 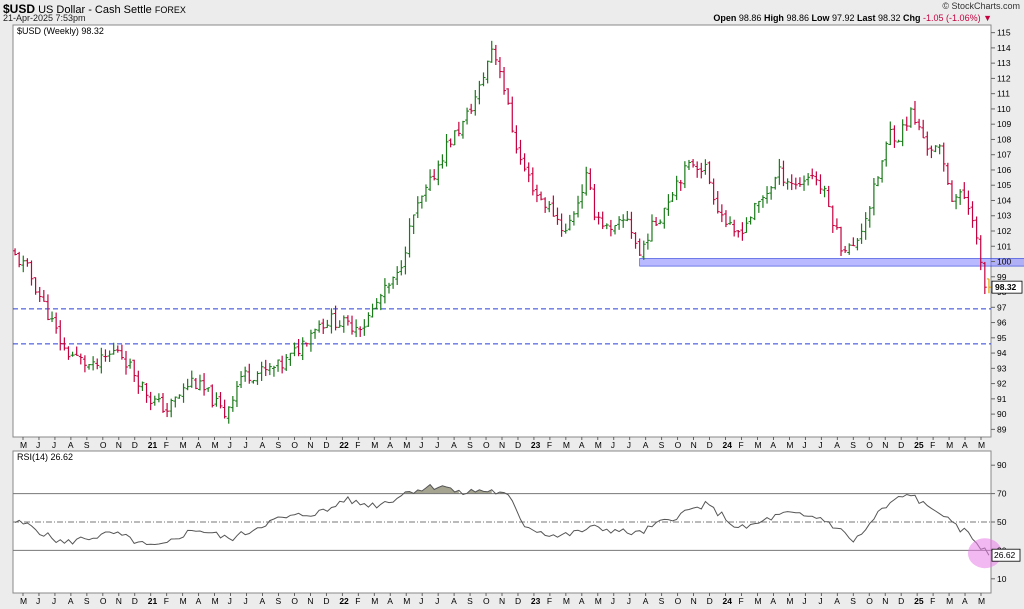 What do you see at coordinates (1002, 277) in the screenshot?
I see `price-tick-label: 99` at bounding box center [1002, 277].